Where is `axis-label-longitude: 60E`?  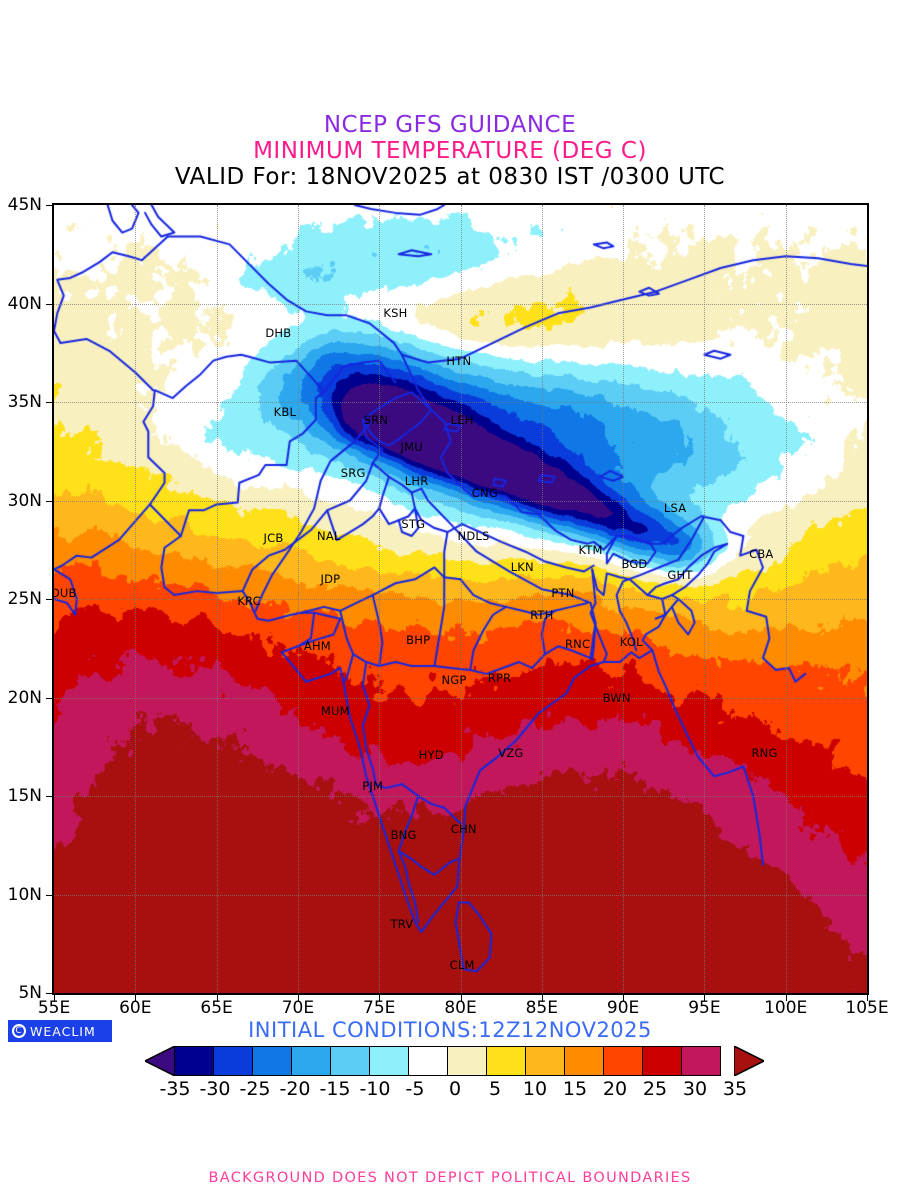 axis-label-longitude: 60E is located at coordinates (135, 1008).